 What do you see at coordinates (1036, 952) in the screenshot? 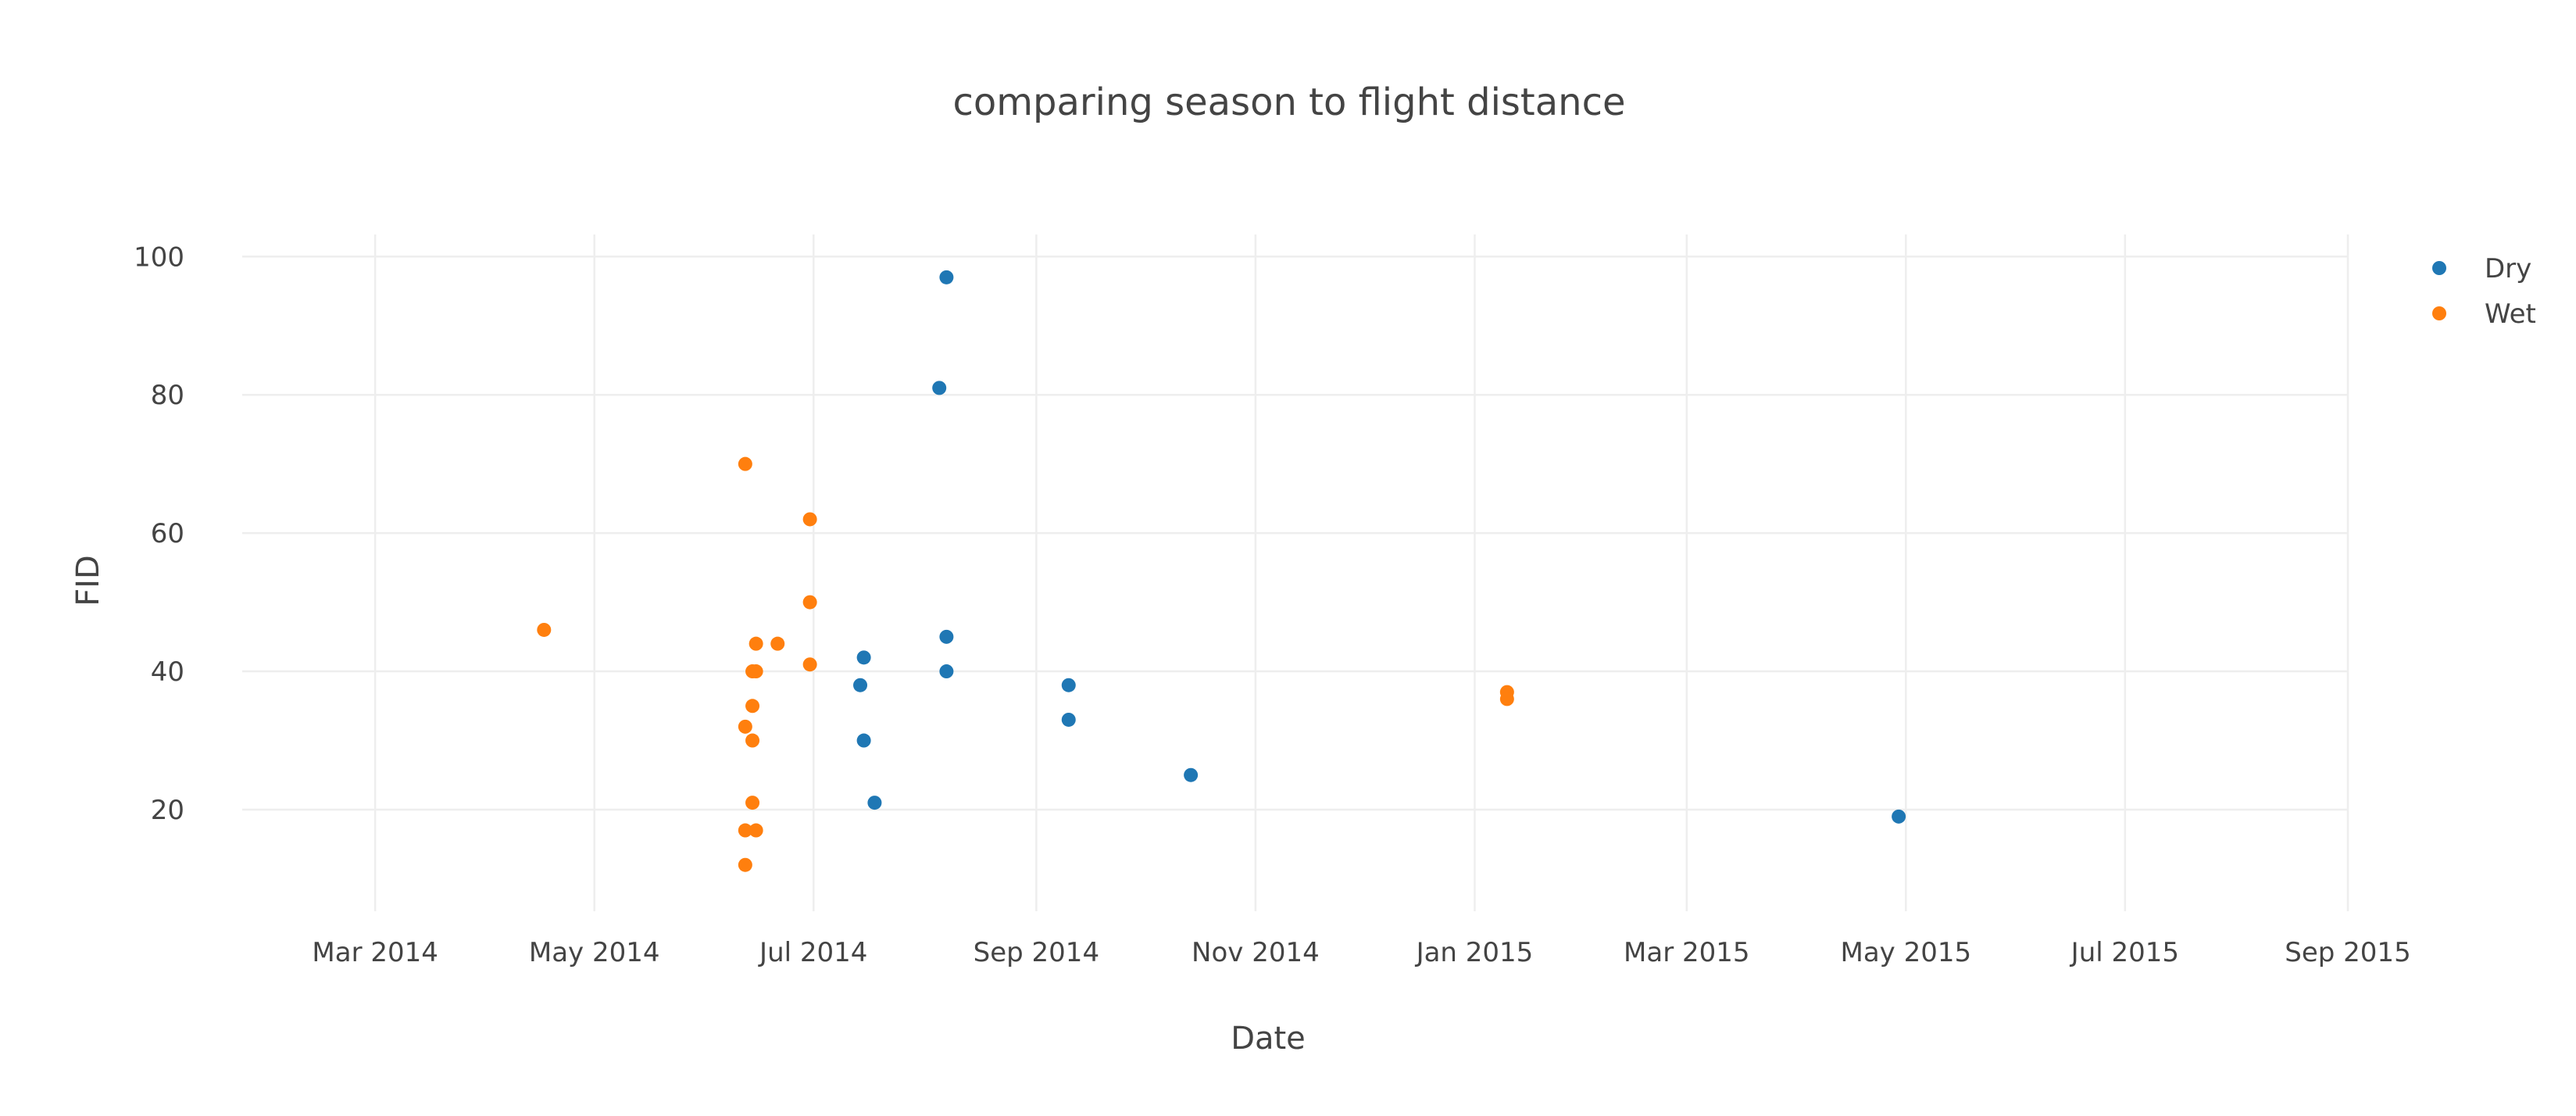
I see `x-tick-label: Sep 2014` at bounding box center [1036, 952].